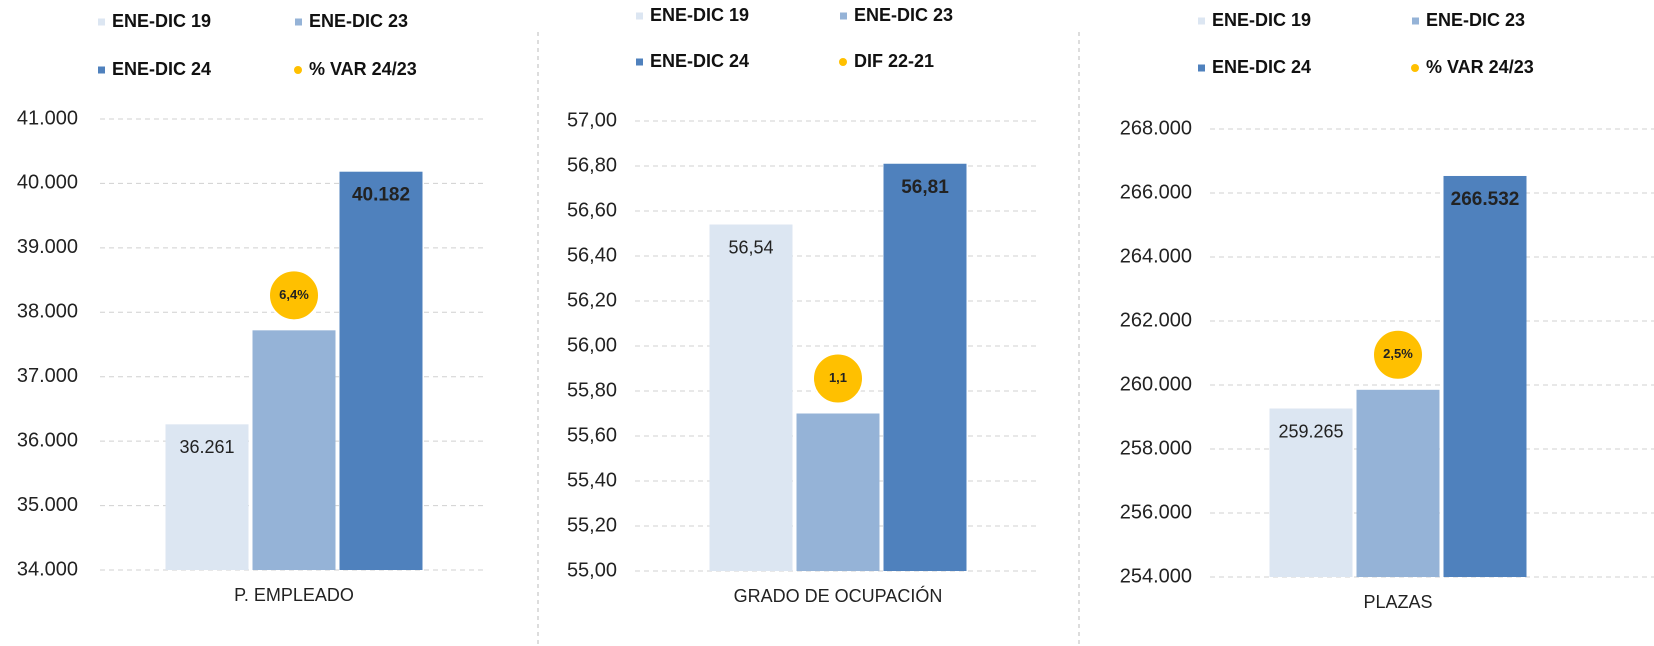  What do you see at coordinates (1156, 192) in the screenshot?
I see `y-tick-label: 266.000` at bounding box center [1156, 192].